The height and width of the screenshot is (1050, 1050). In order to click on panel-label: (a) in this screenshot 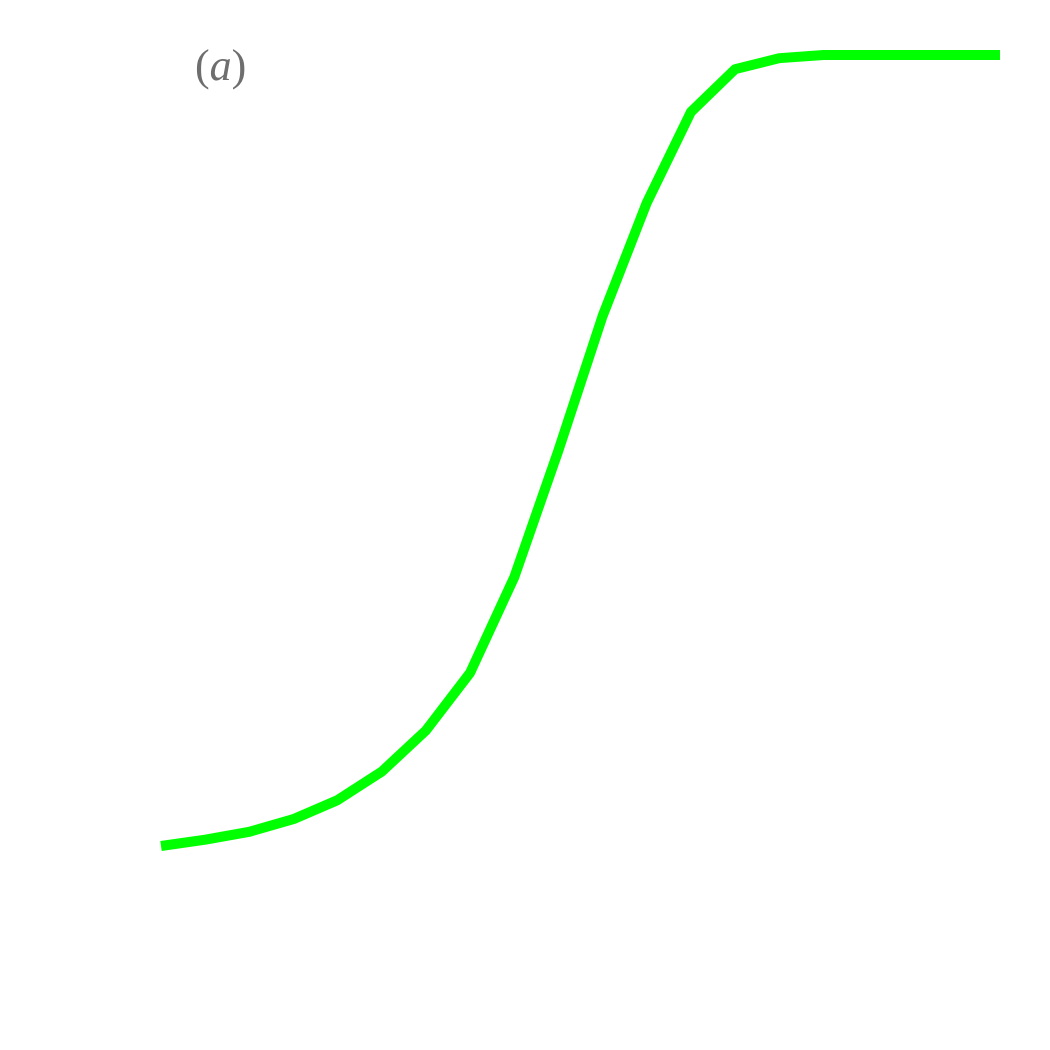, I will do `click(220, 66)`.